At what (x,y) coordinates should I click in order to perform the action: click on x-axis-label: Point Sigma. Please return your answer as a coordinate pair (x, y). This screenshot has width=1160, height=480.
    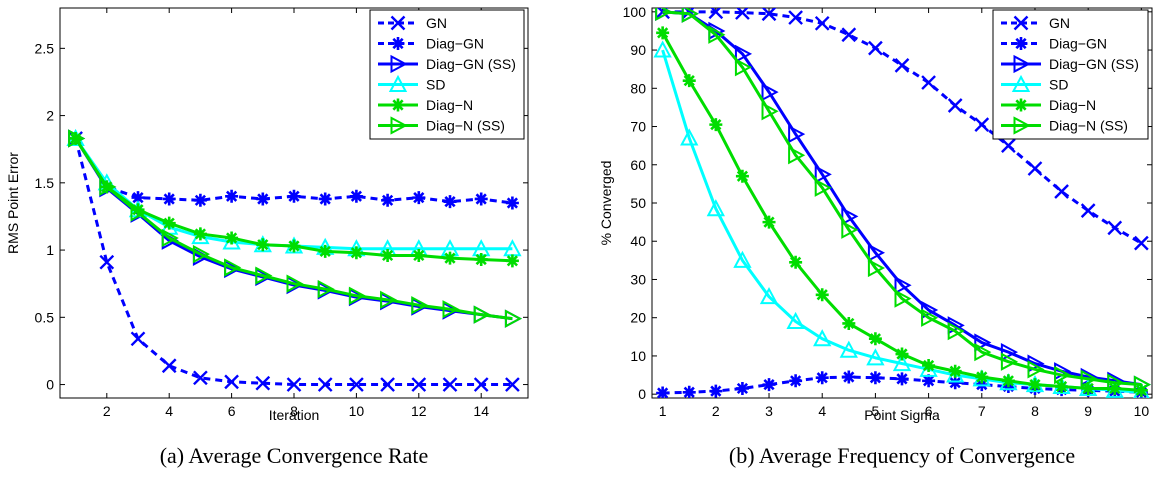
    Looking at the image, I should click on (902, 415).